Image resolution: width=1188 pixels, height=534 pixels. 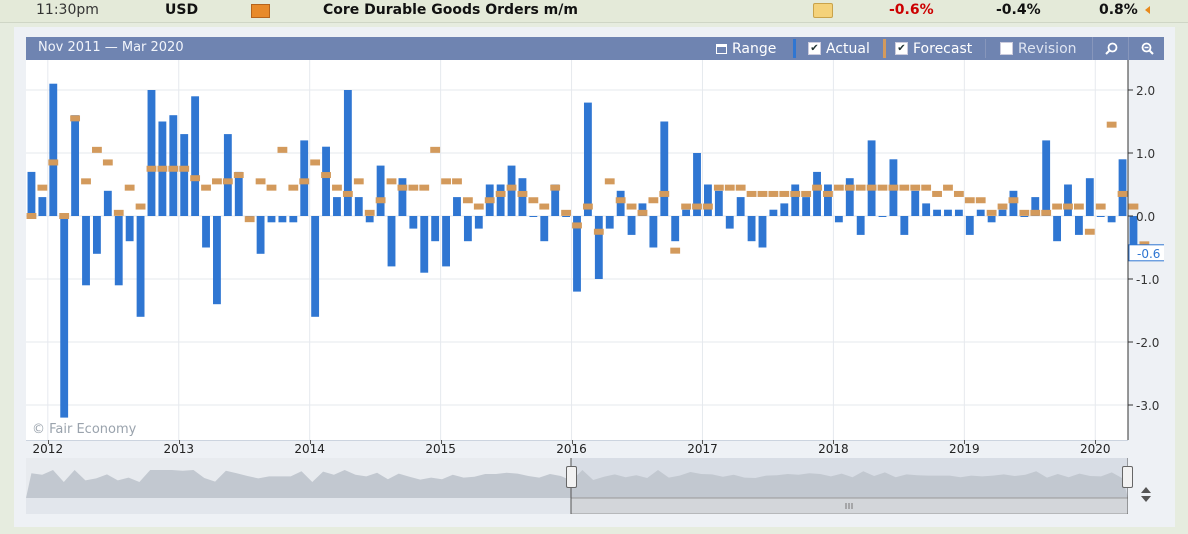 What do you see at coordinates (933, 48) in the screenshot?
I see `forecast-toggle: ✔ Forecast` at bounding box center [933, 48].